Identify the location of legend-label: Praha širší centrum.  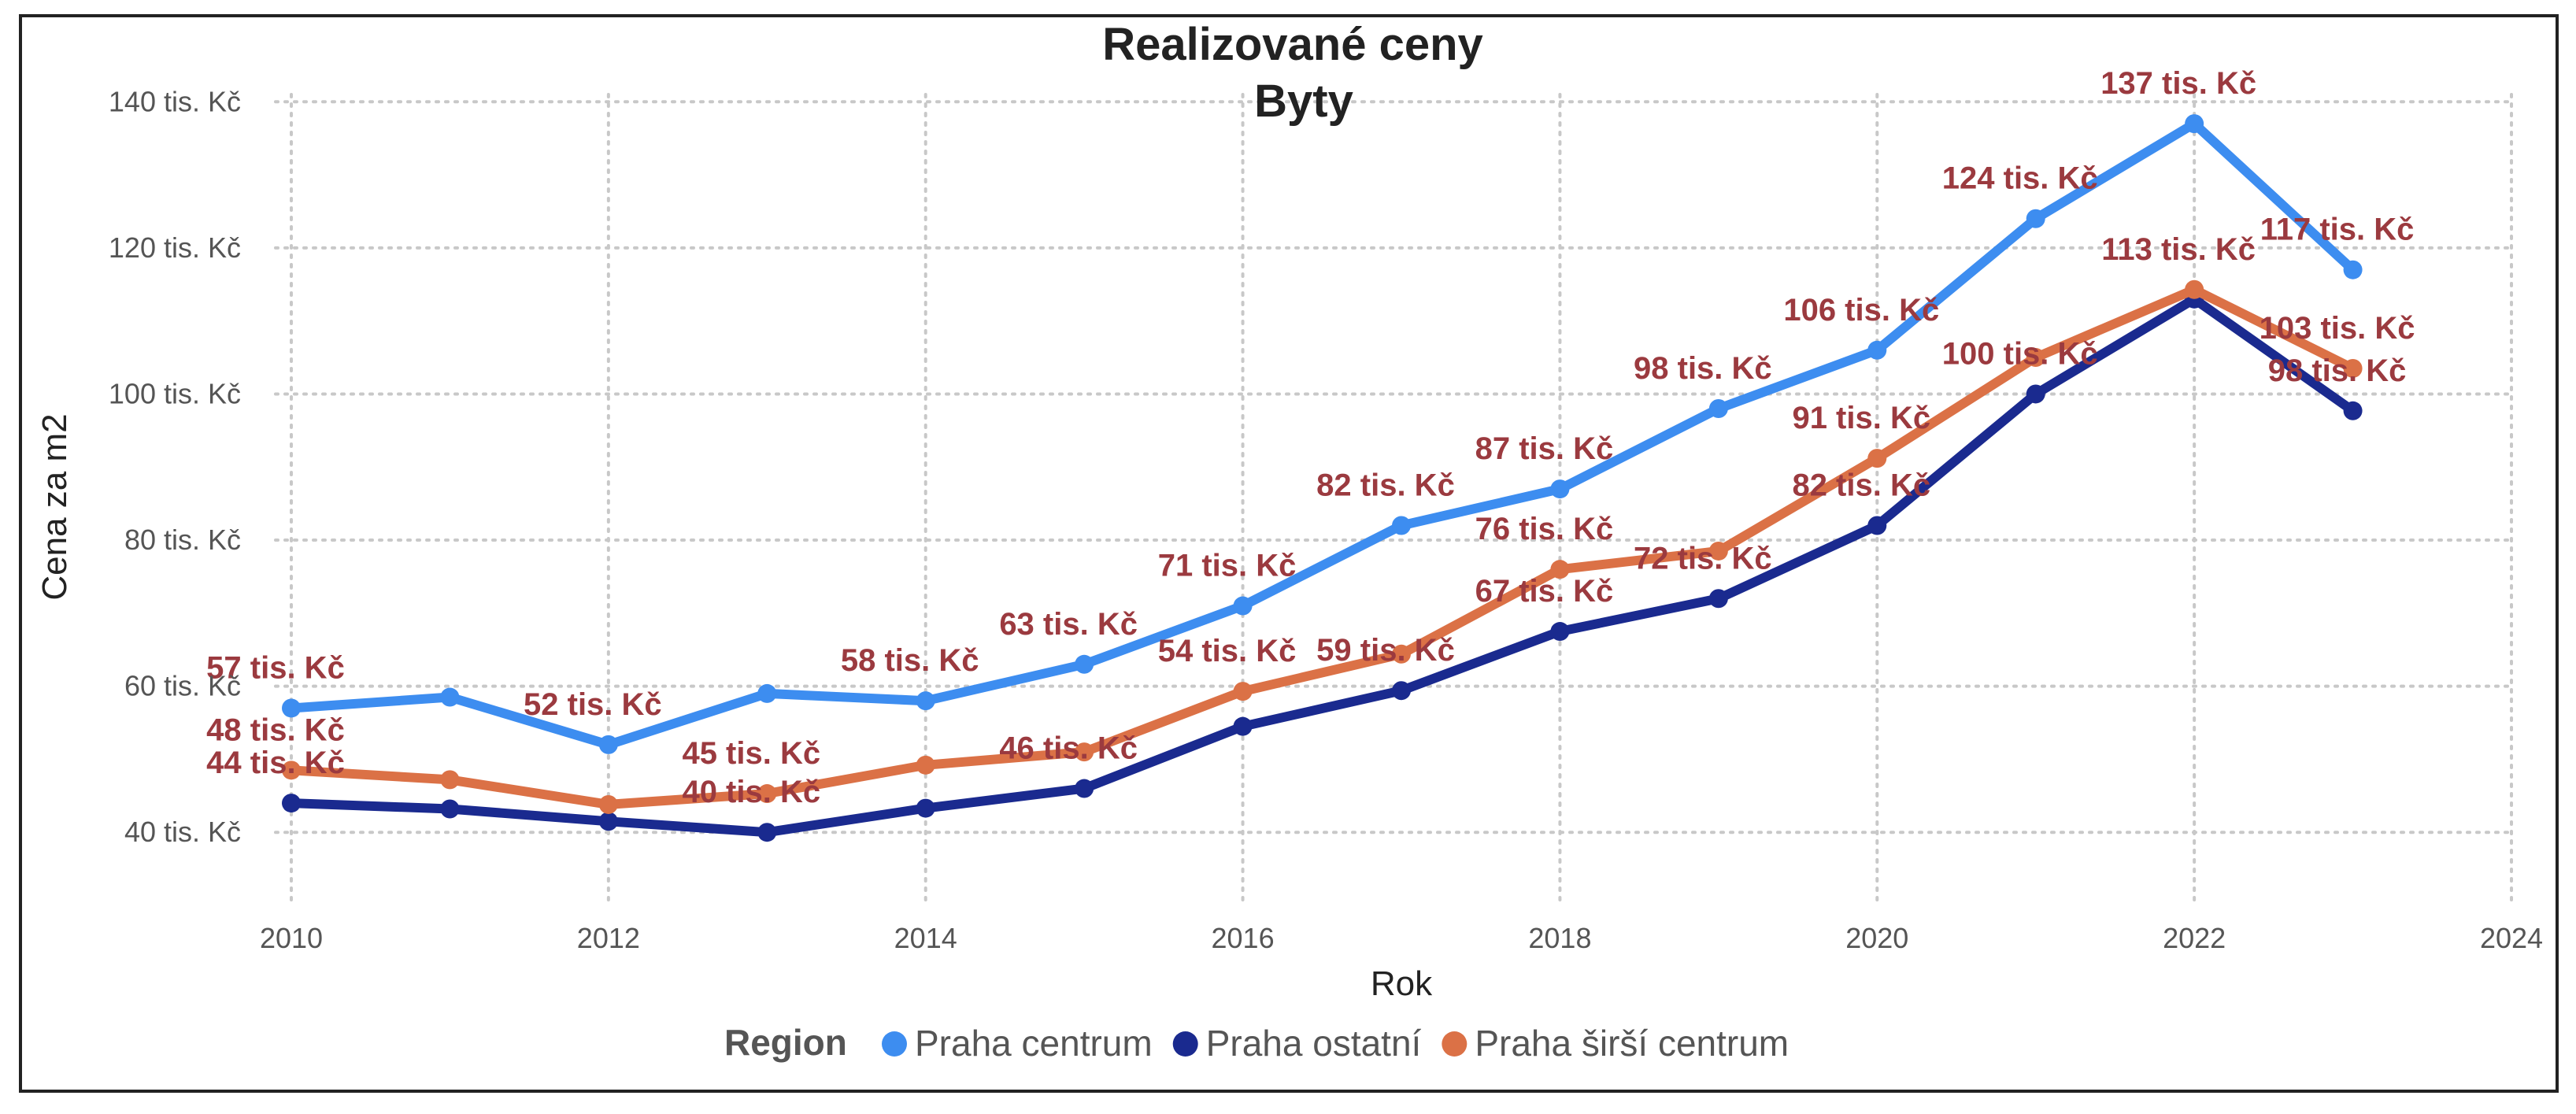
(1632, 1043).